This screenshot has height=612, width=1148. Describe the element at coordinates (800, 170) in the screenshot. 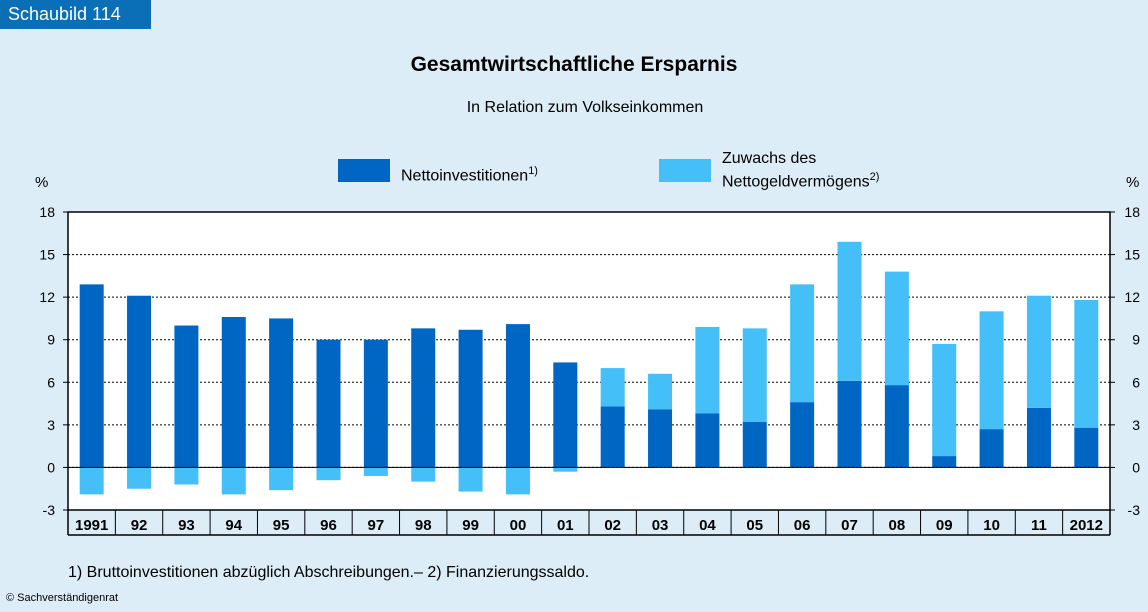

I see `legend-label-nettogeldvermoegen: Zuwachs des Nettogeldvermögens2)` at that location.